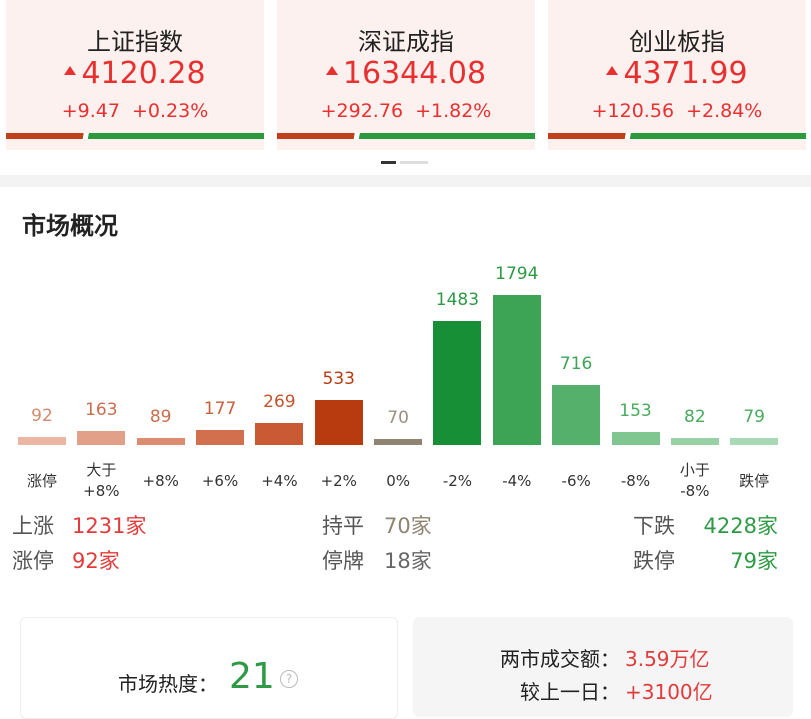 Image resolution: width=811 pixels, height=719 pixels. What do you see at coordinates (570, 692) in the screenshot?
I see `turnover-label: 较上一日：` at bounding box center [570, 692].